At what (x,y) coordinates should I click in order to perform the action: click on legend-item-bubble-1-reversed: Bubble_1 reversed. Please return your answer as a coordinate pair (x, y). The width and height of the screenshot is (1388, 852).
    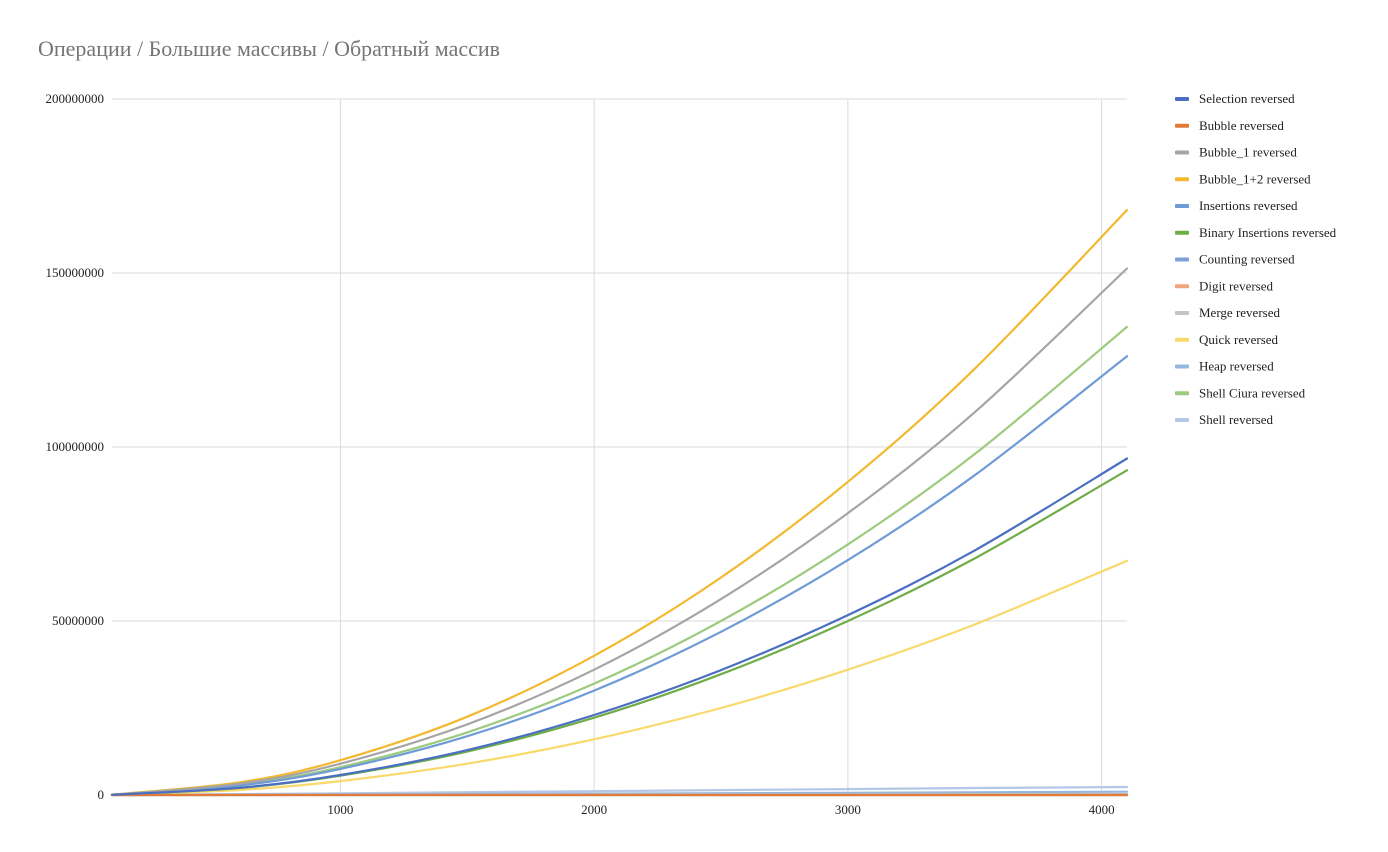
    Looking at the image, I should click on (1236, 152).